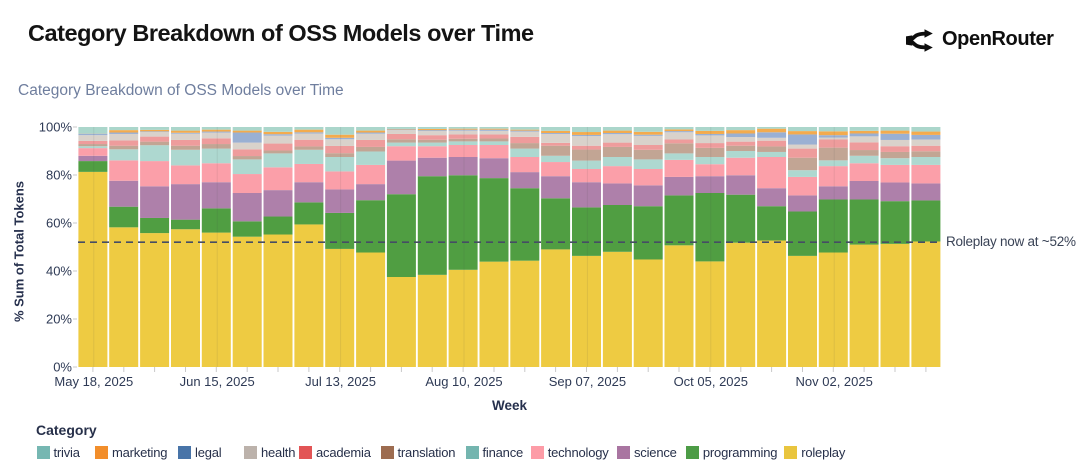 The width and height of the screenshot is (1080, 468). I want to click on svg-text: Nov 02, 2025, so click(834, 381).